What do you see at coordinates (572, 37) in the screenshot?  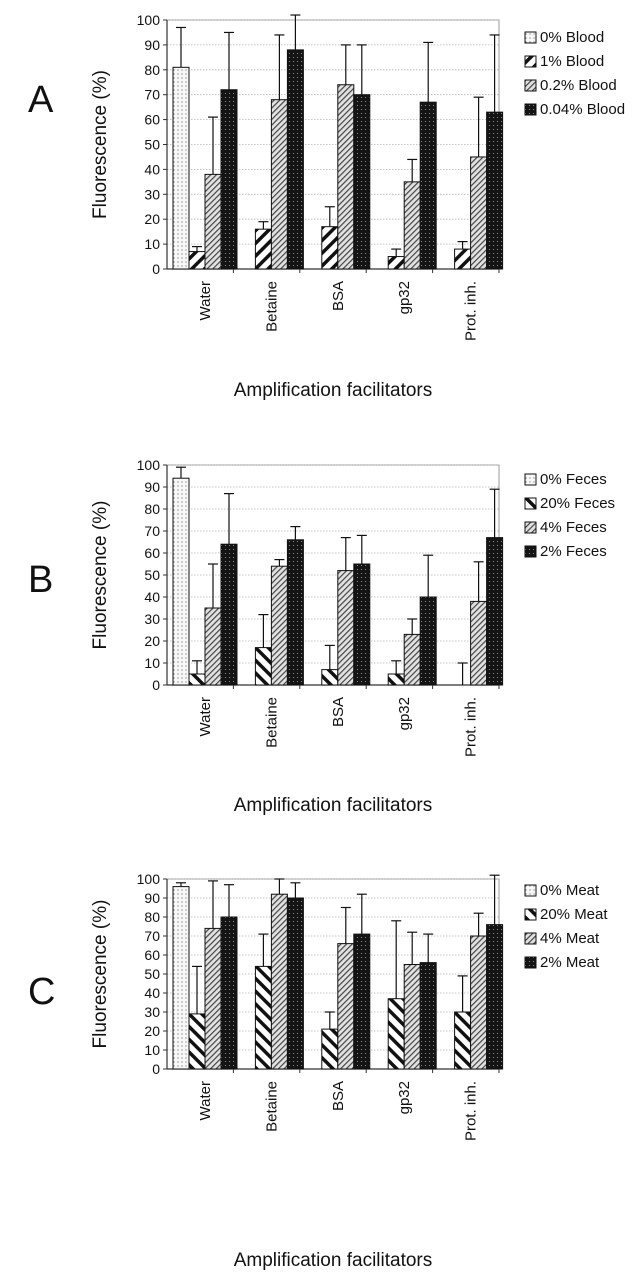 I see `legend-label: 0% Blood` at bounding box center [572, 37].